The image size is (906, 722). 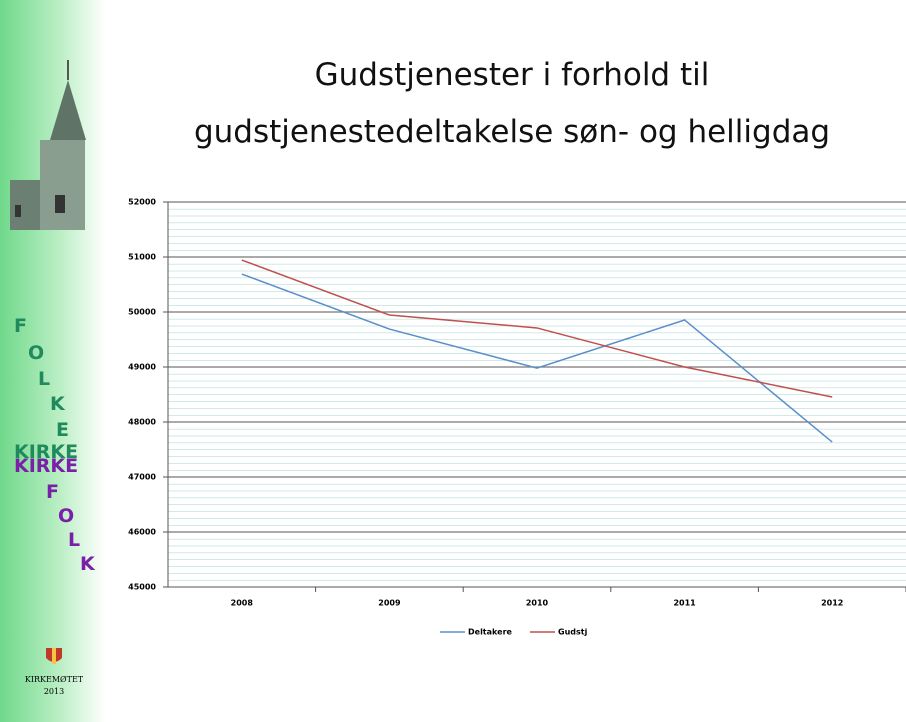 What do you see at coordinates (142, 202) in the screenshot?
I see `y-tick-label: 52000` at bounding box center [142, 202].